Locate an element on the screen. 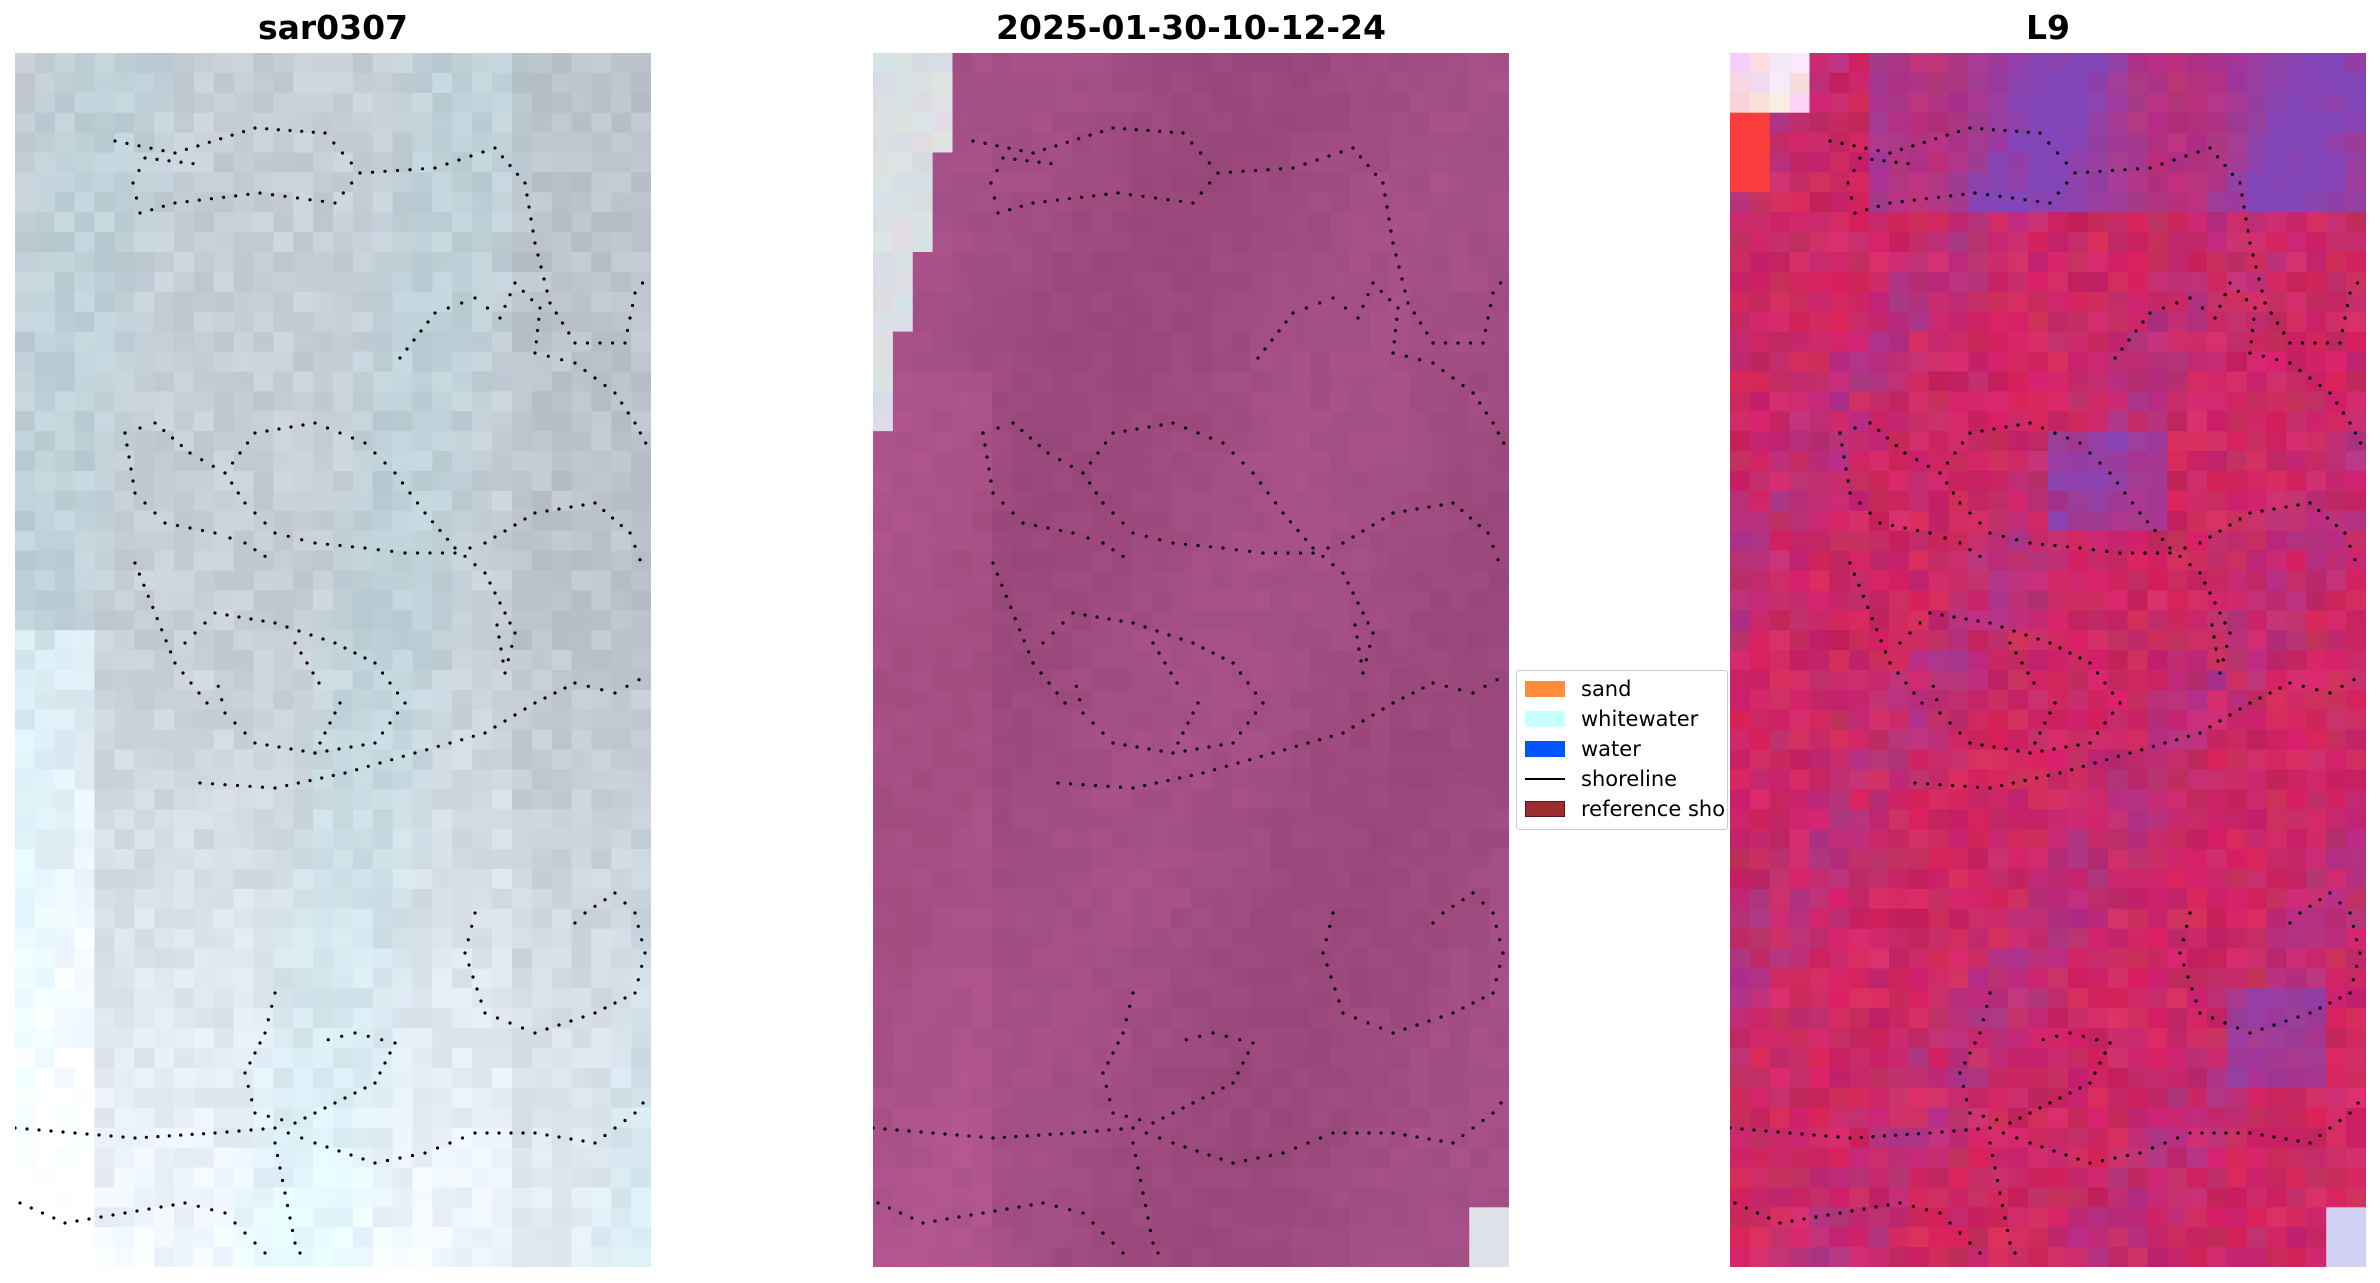  legend-item-water: water is located at coordinates (1583, 749).